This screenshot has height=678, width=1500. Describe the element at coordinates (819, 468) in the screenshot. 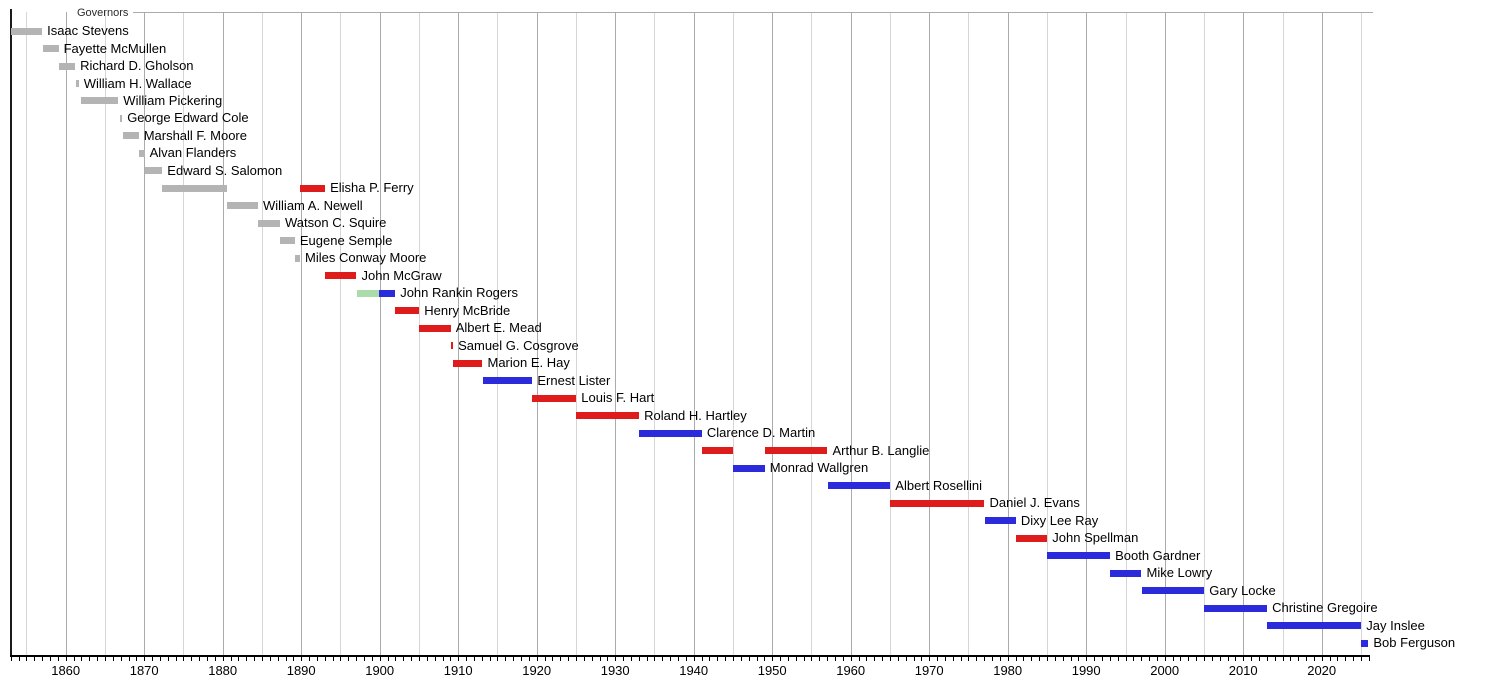

I see `governor-label: Monrad Wallgren` at that location.